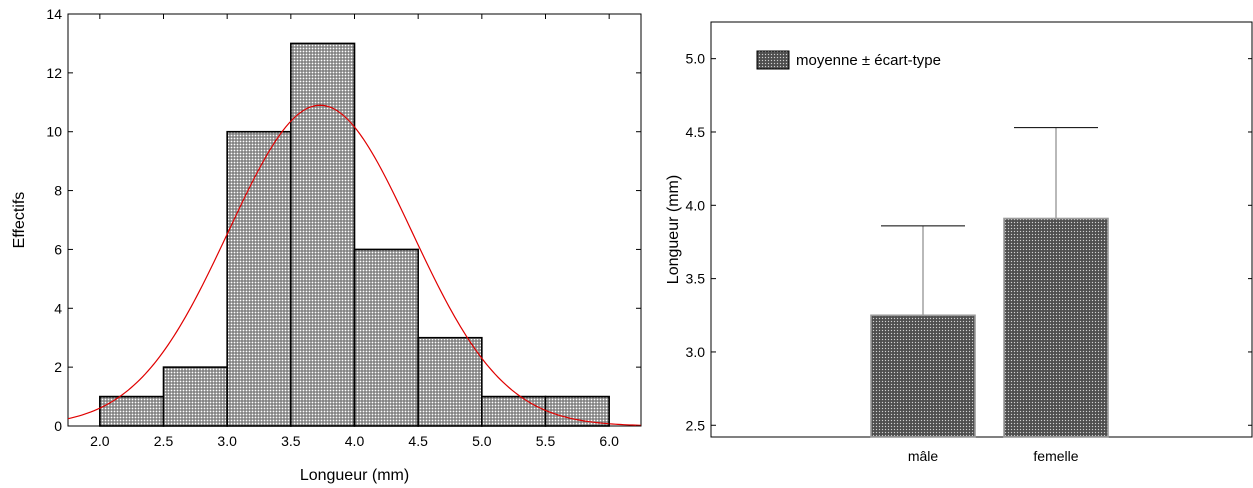 This screenshot has height=488, width=1253. What do you see at coordinates (54, 14) in the screenshot?
I see `y-tick-label: 14` at bounding box center [54, 14].